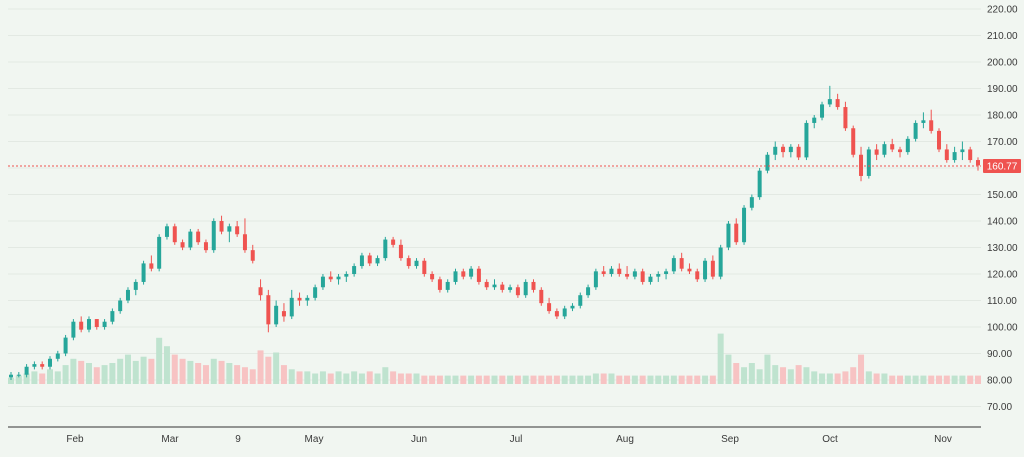  Describe the element at coordinates (516, 439) in the screenshot. I see `x-tick-label: Jul` at that location.